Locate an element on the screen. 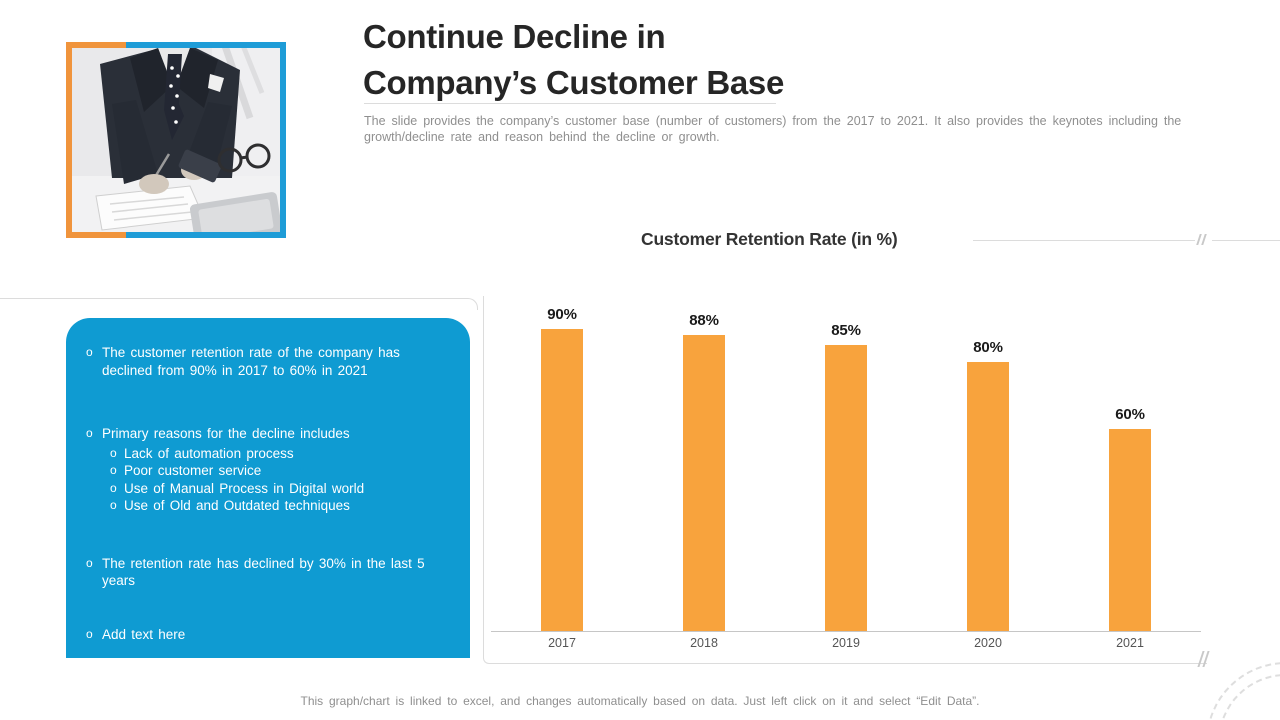 The height and width of the screenshot is (720, 1280). bar-2018 is located at coordinates (704, 483).